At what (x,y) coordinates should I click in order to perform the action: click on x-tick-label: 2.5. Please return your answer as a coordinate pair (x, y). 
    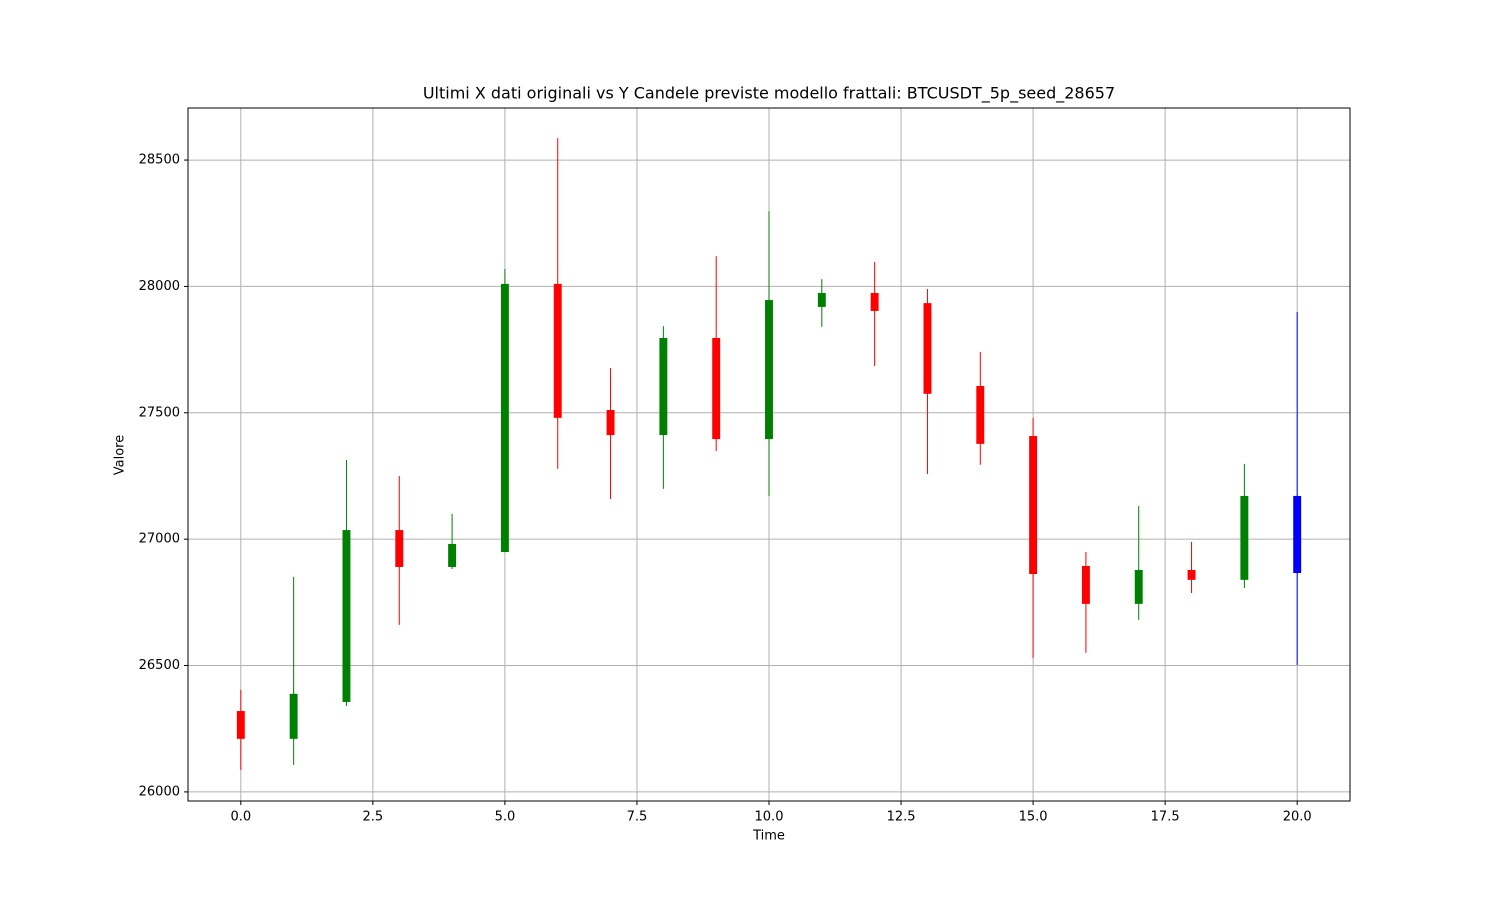
    Looking at the image, I should click on (373, 817).